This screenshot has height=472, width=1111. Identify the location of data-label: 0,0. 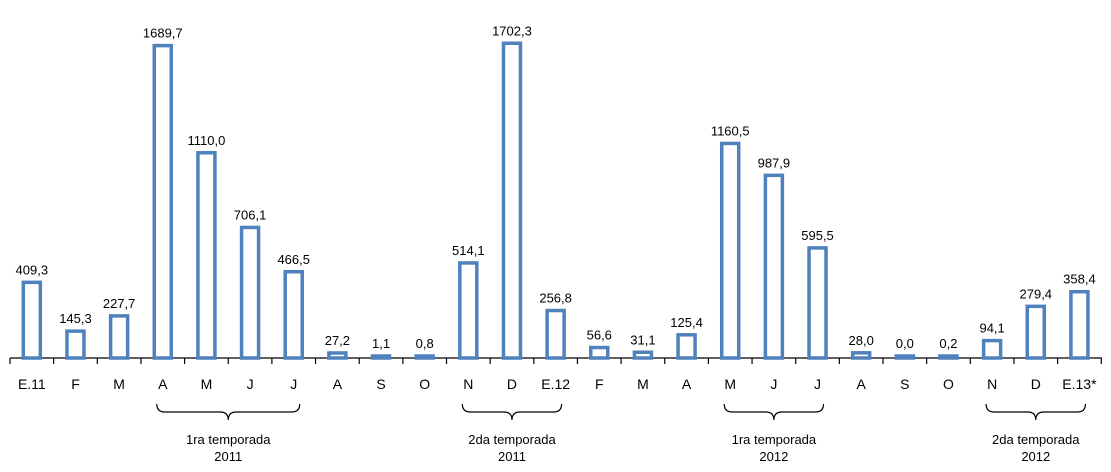
(905, 343).